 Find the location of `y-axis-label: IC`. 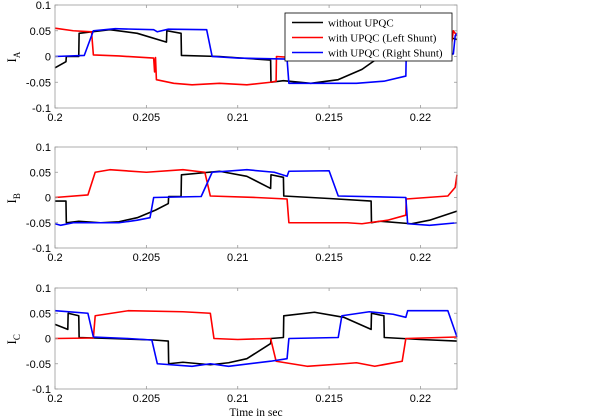

y-axis-label: IC is located at coordinates (13, 339).